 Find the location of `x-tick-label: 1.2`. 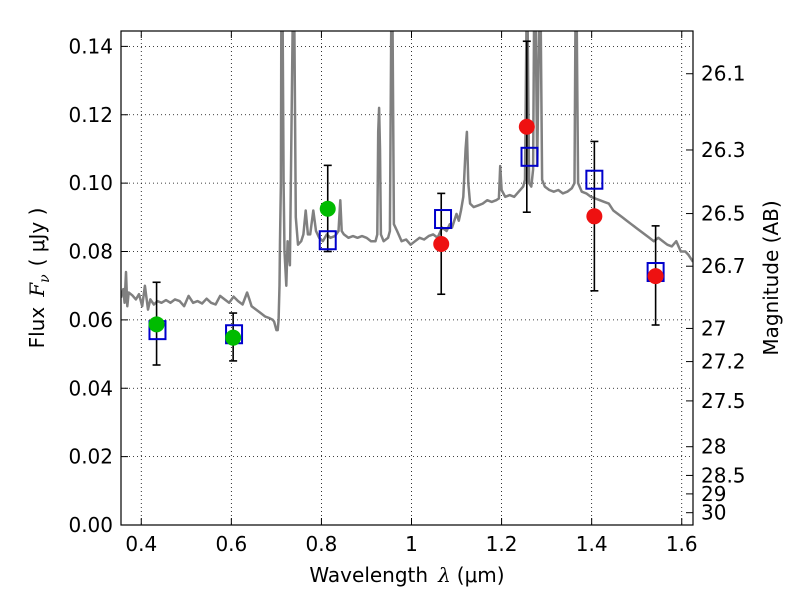

x-tick-label: 1.2 is located at coordinates (502, 544).